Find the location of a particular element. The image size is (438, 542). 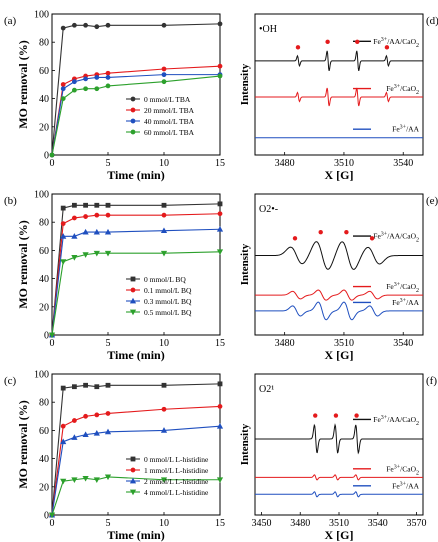

legend-label: Fe3+/AA/CaO2 is located at coordinates (396, 238).